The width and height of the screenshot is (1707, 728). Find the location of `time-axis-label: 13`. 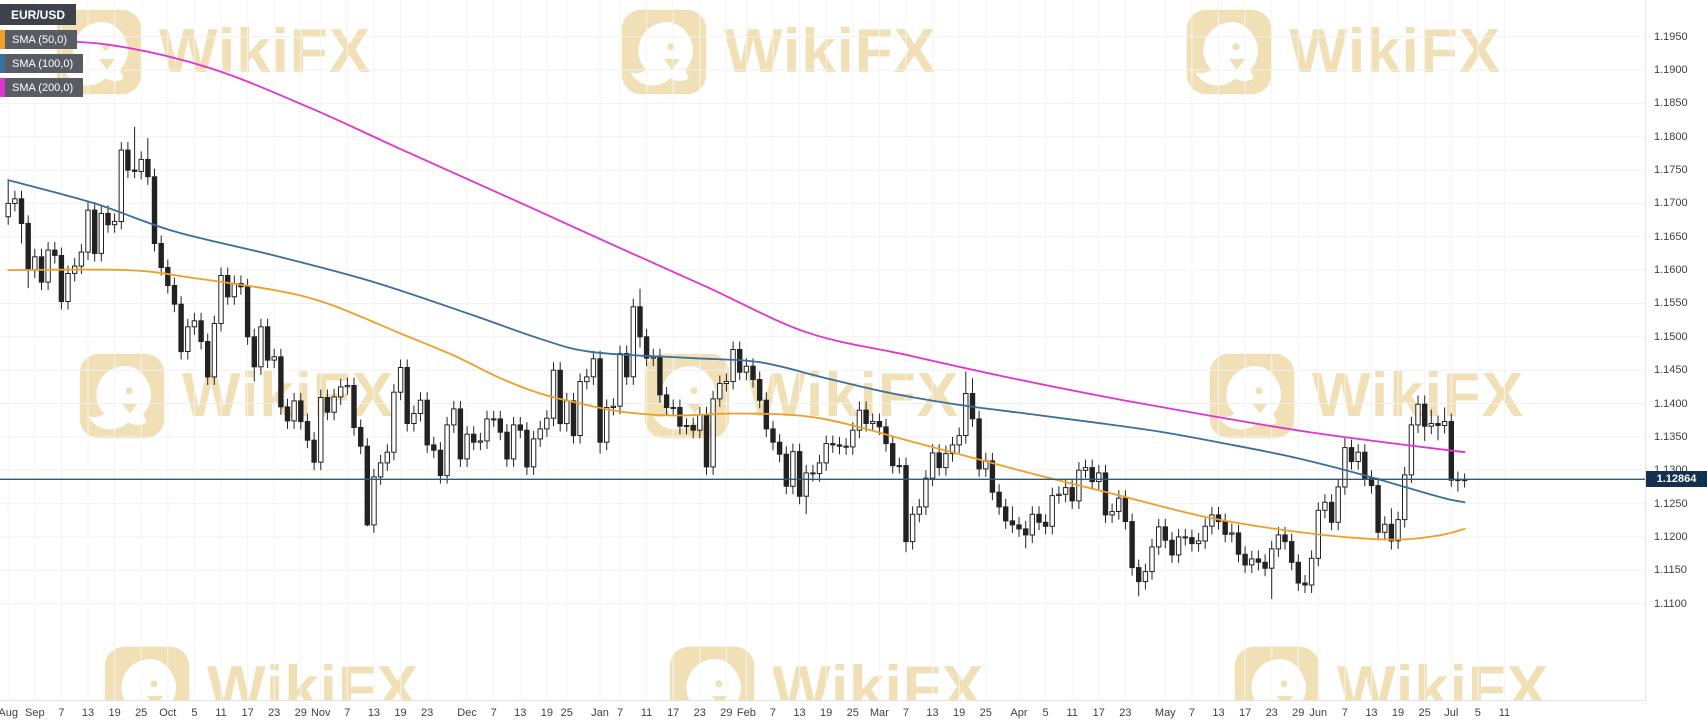

time-axis-label: 13 is located at coordinates (799, 713).